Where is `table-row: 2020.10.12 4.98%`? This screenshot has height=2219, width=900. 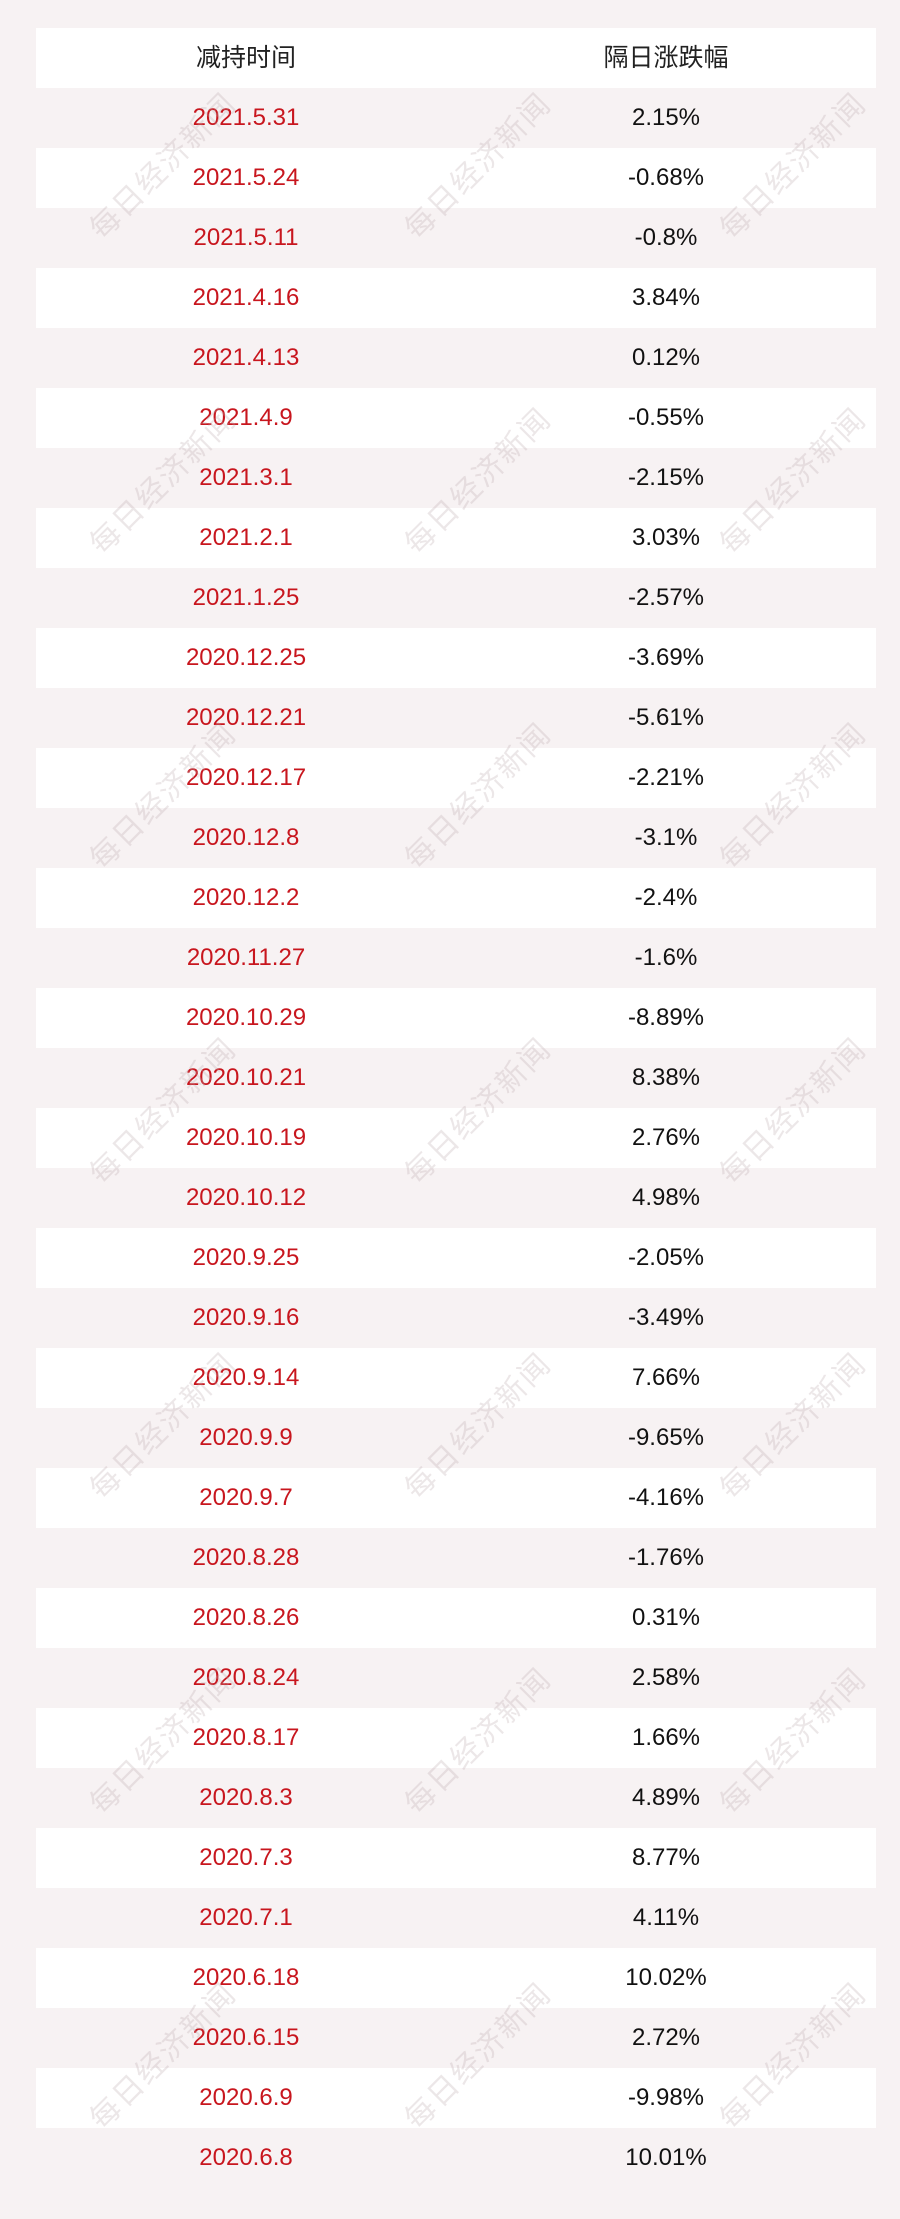
table-row: 2020.10.12 4.98% is located at coordinates (456, 1198).